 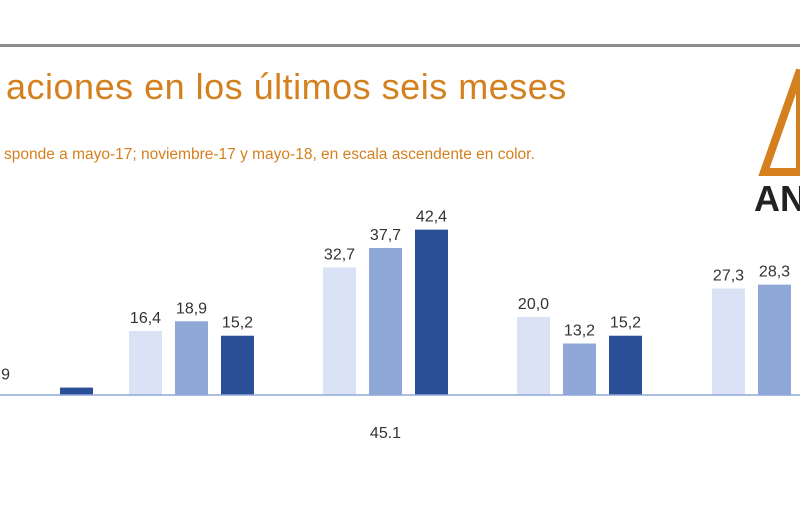 What do you see at coordinates (339, 254) in the screenshot?
I see `data-label-g2-s0: 32,7` at bounding box center [339, 254].